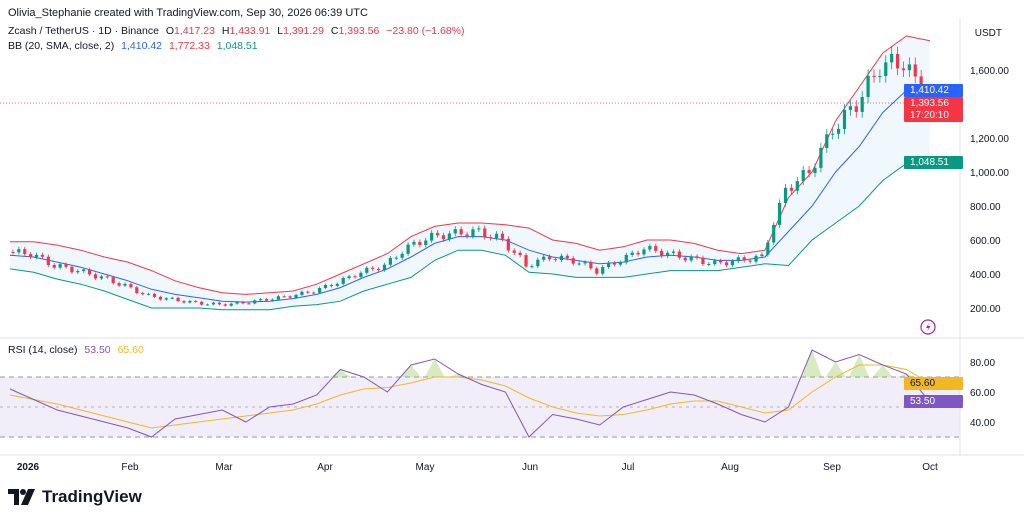  I want to click on price-tick-label: 1,600.00, so click(989, 71).